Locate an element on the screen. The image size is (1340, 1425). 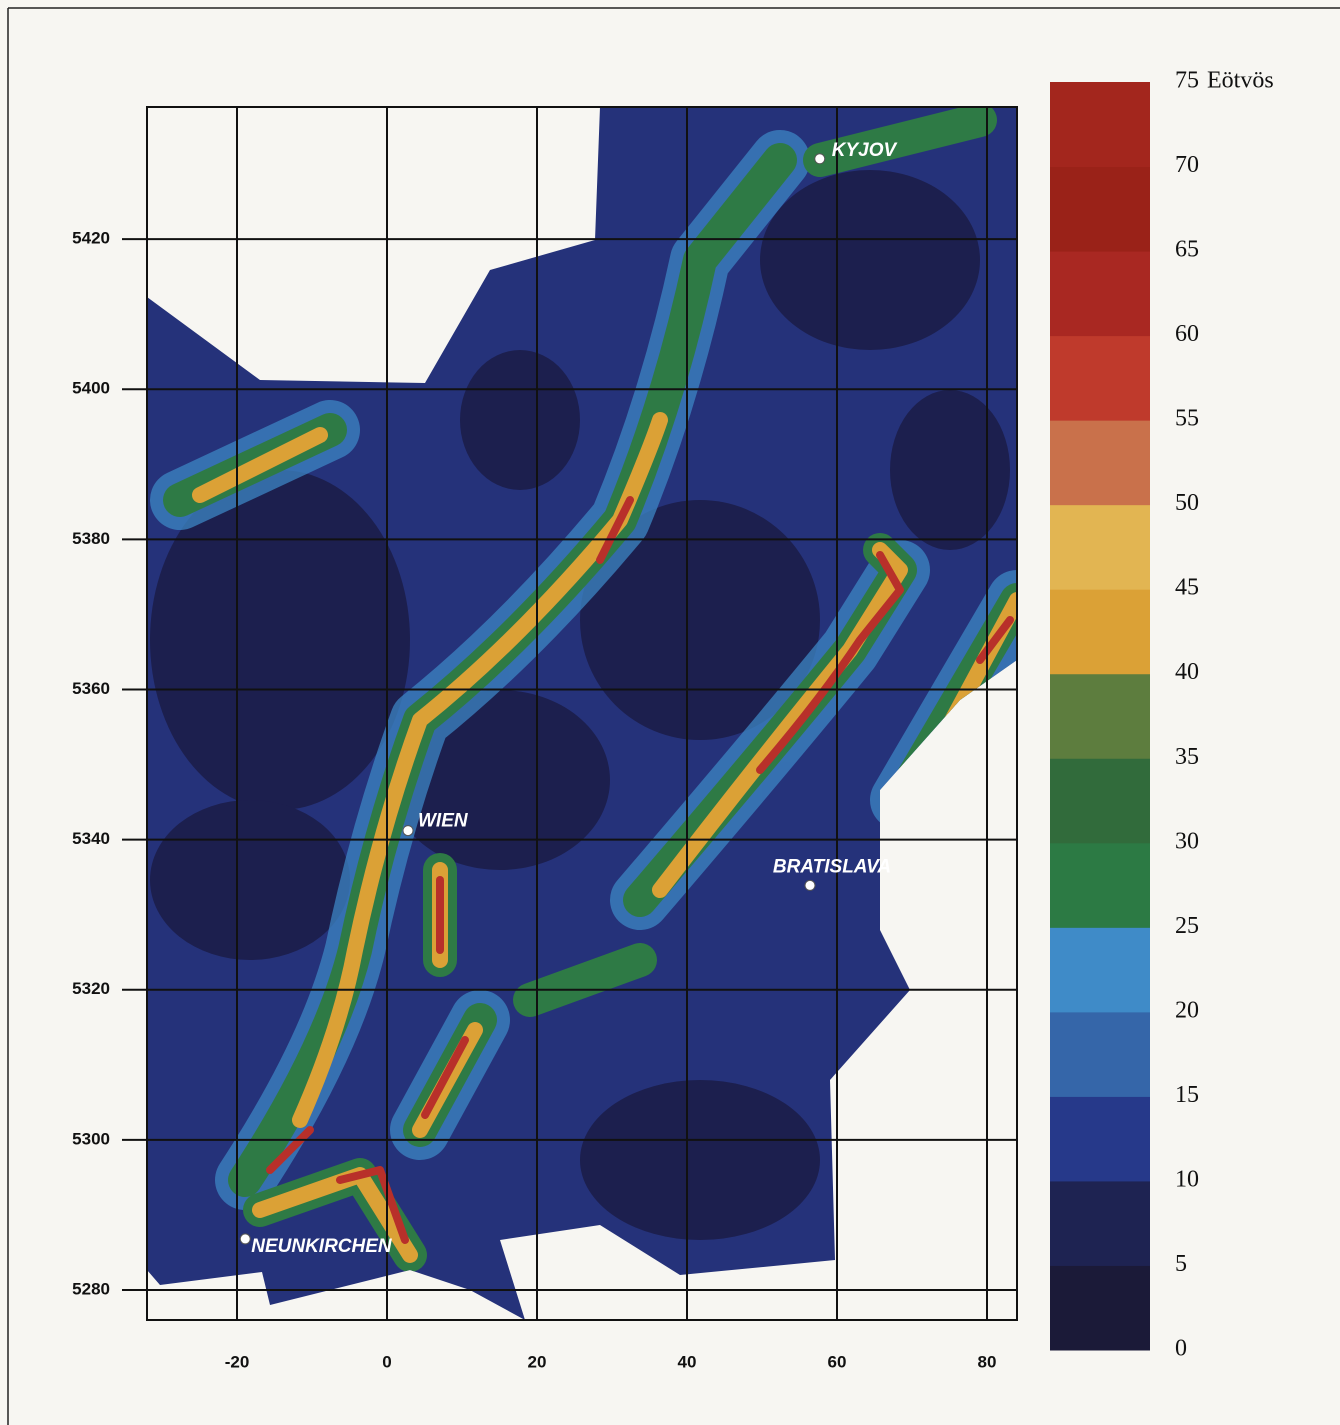
colorbar-tick-label: 5 is located at coordinates (1181, 1264).